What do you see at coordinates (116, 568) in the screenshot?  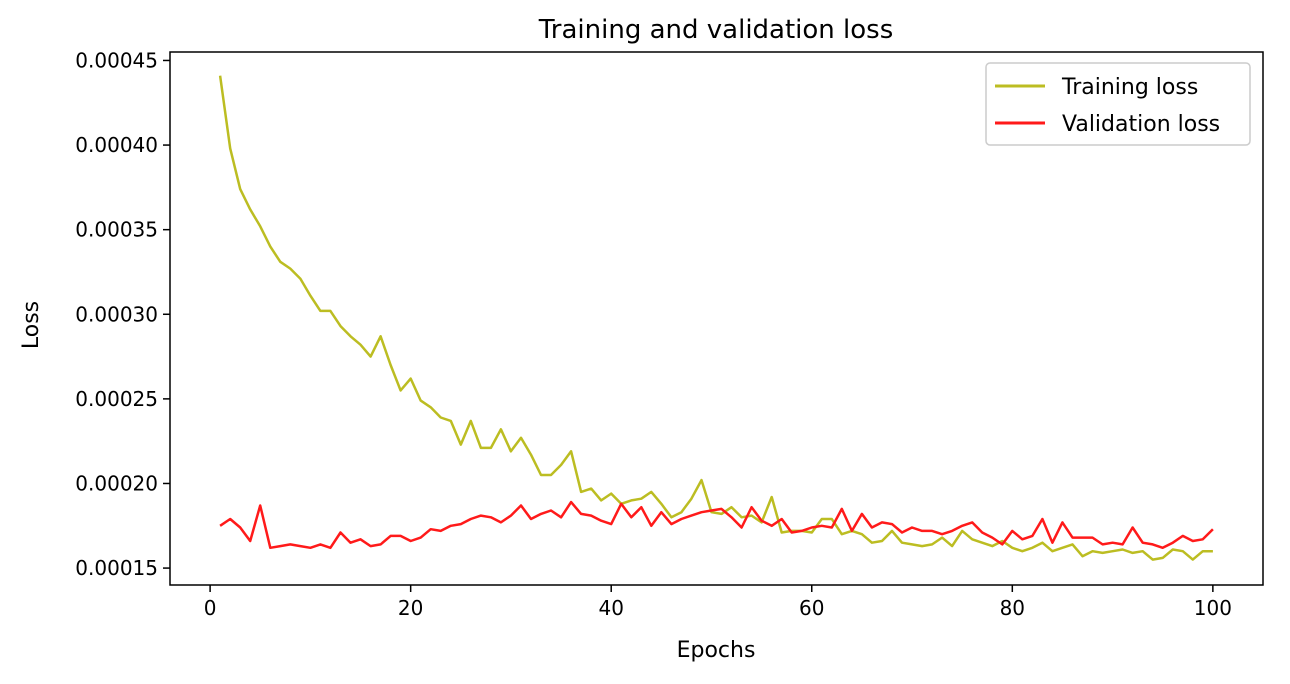 I see `y-tick-label: 0.00015` at bounding box center [116, 568].